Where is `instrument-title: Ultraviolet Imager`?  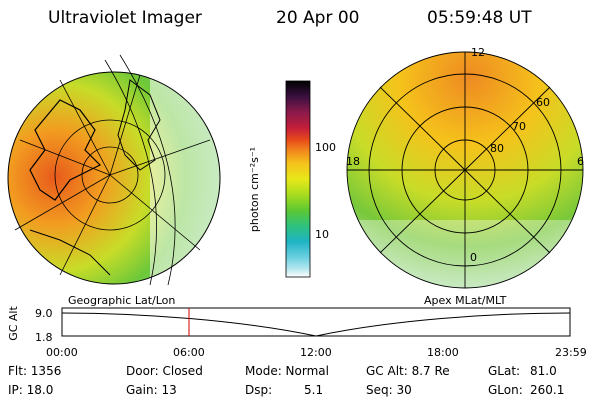
instrument-title: Ultraviolet Imager is located at coordinates (125, 18).